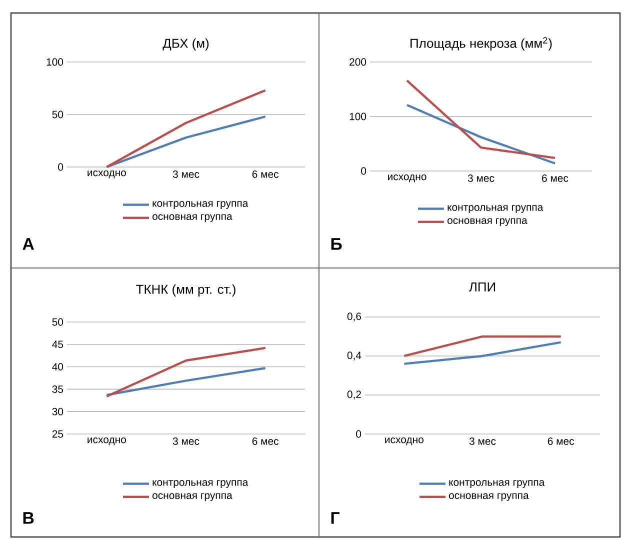 The height and width of the screenshot is (540, 623). Describe the element at coordinates (358, 62) in the screenshot. I see `y-tick-label: 200` at that location.